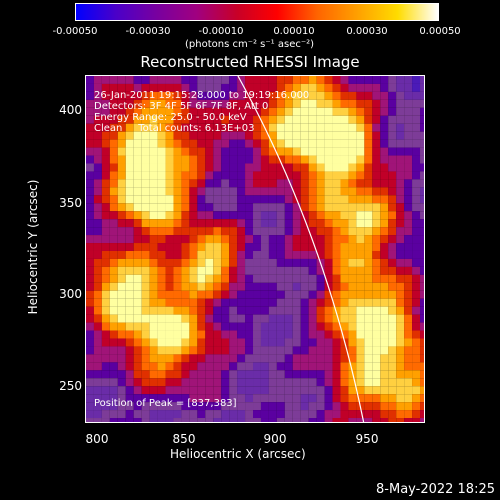 Image resolution: width=500 pixels, height=500 pixels. Describe the element at coordinates (148, 31) in the screenshot. I see `colorbar-tick: -0.00030` at that location.